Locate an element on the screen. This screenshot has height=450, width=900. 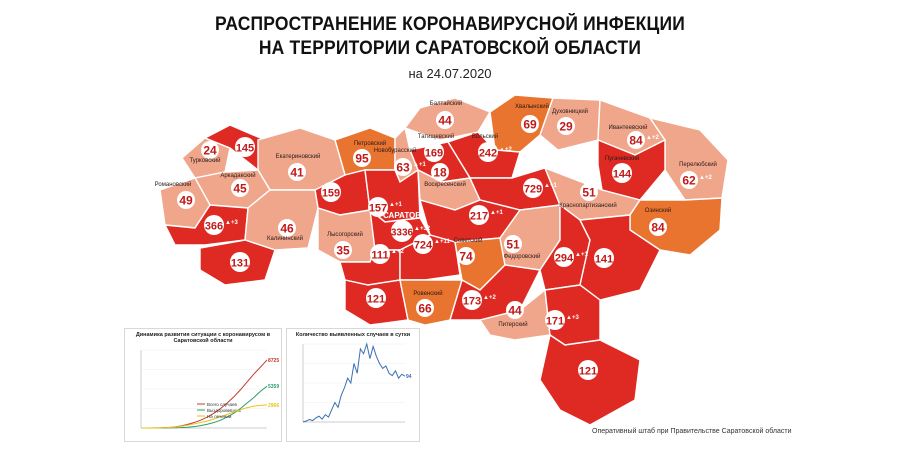
case-count: 157 is located at coordinates (378, 209).